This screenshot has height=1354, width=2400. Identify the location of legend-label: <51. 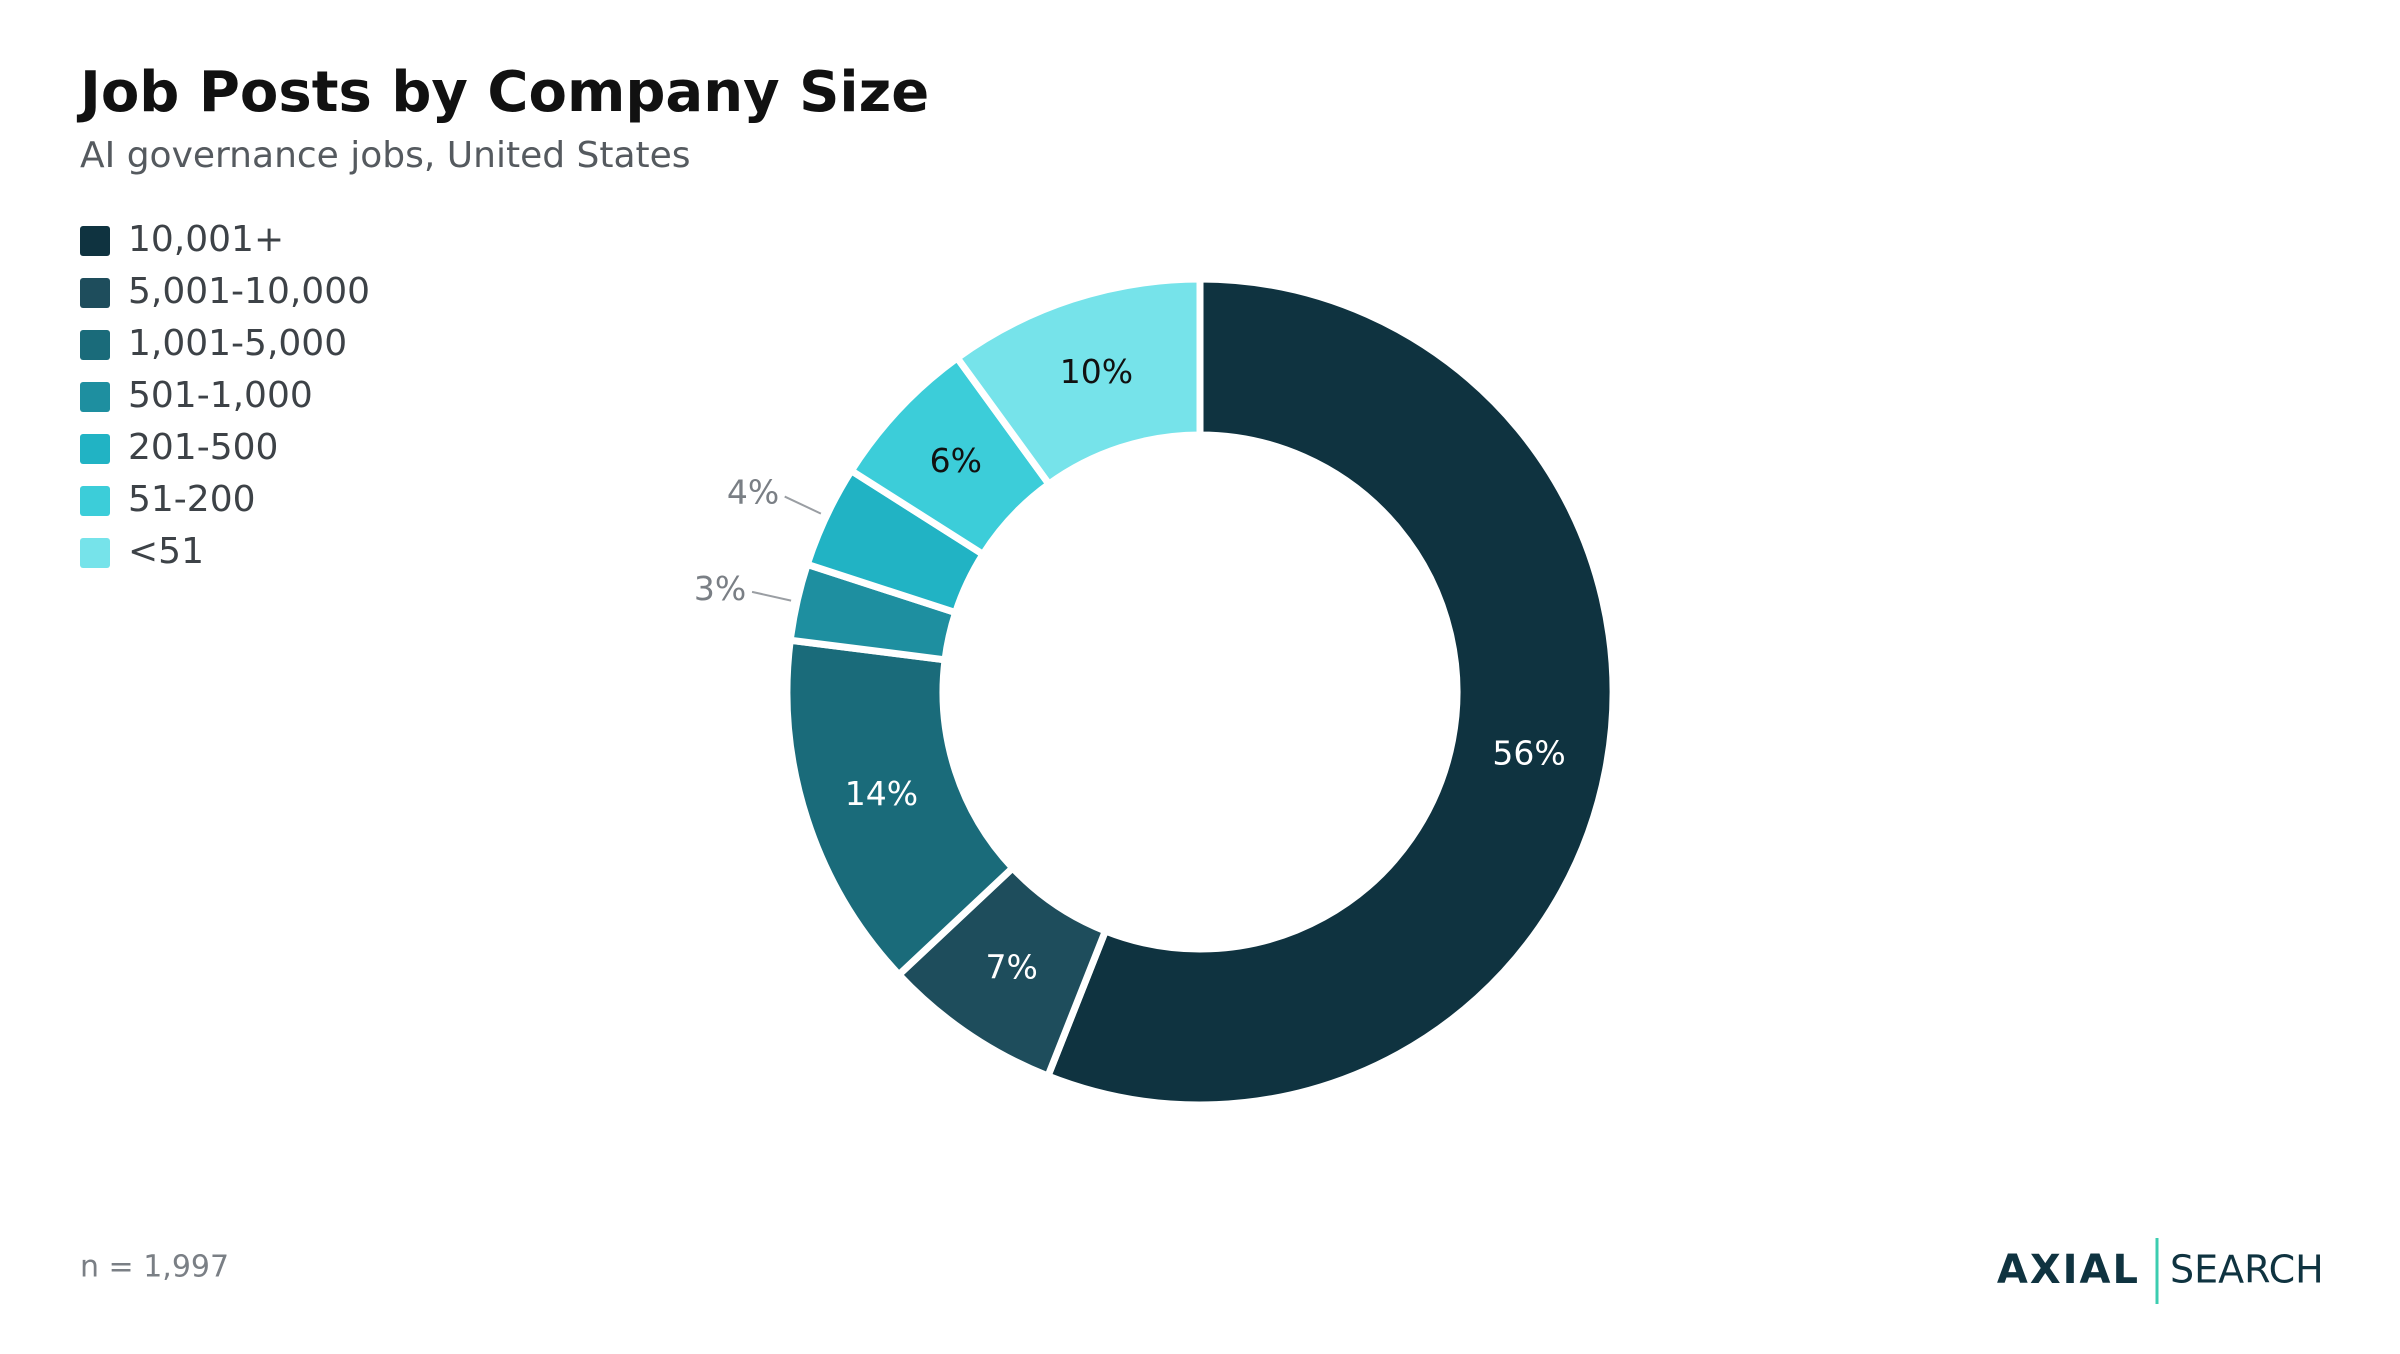
(166, 551).